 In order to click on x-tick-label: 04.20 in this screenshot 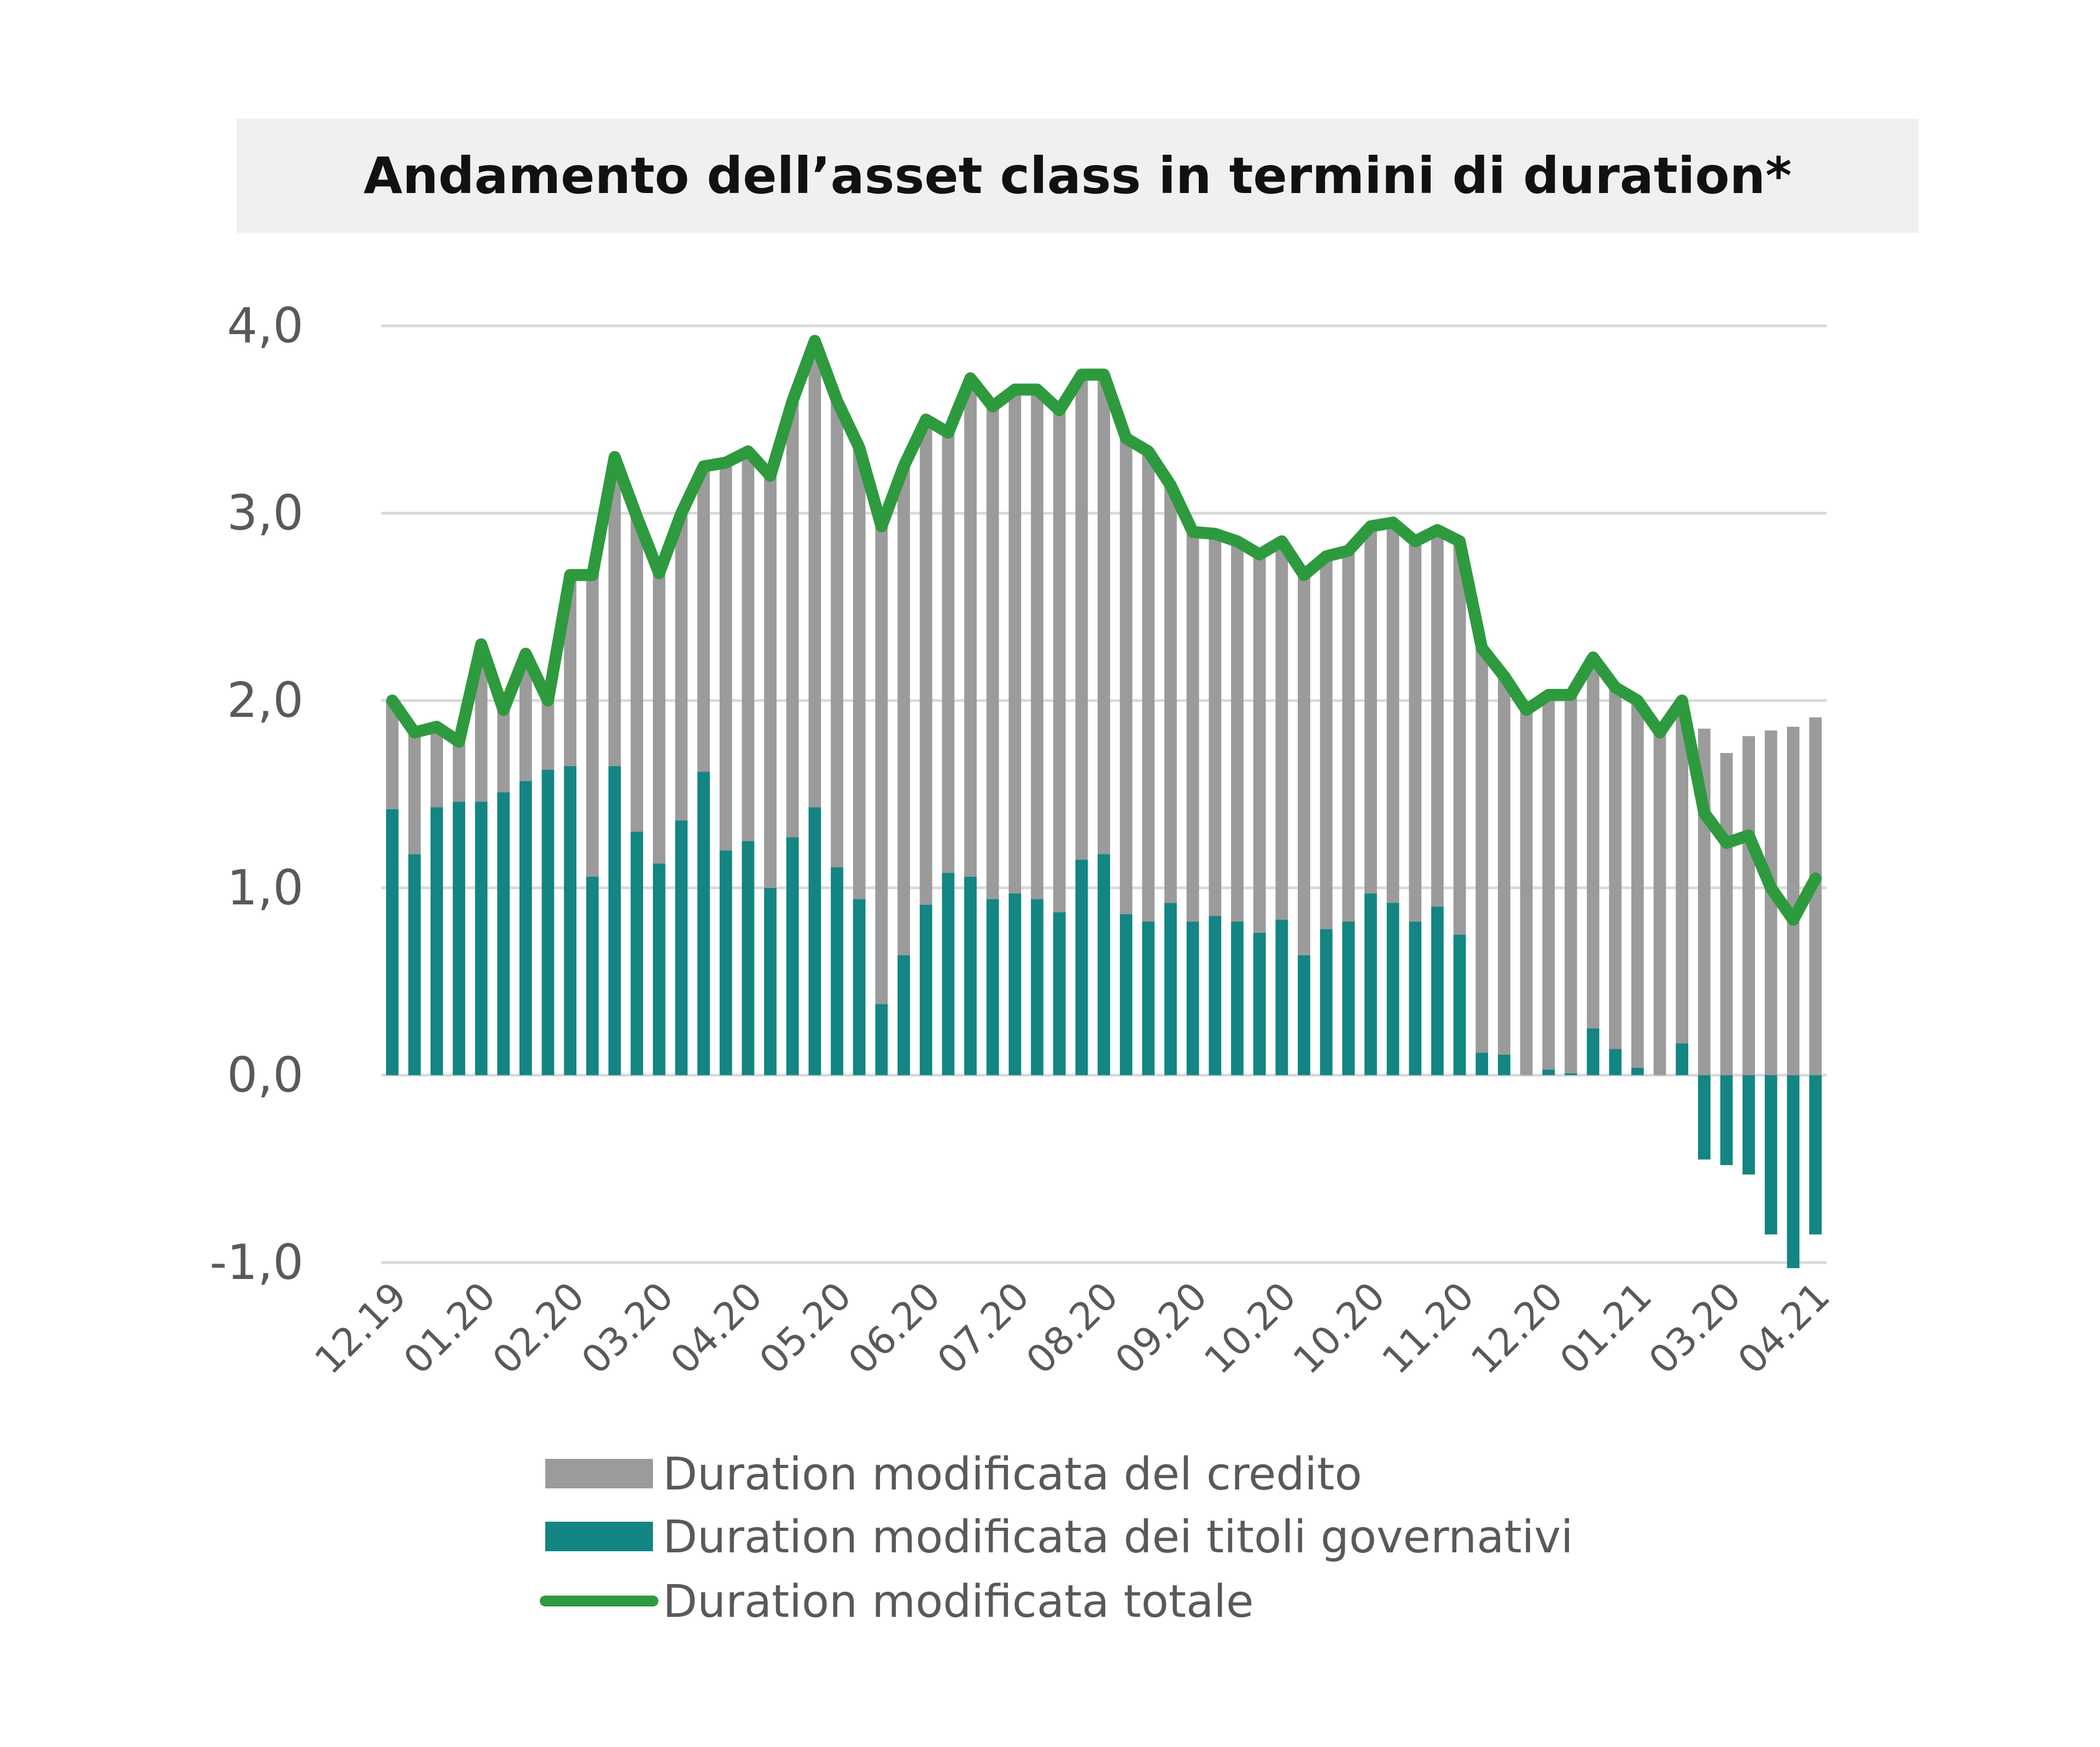, I will do `click(716, 1328)`.